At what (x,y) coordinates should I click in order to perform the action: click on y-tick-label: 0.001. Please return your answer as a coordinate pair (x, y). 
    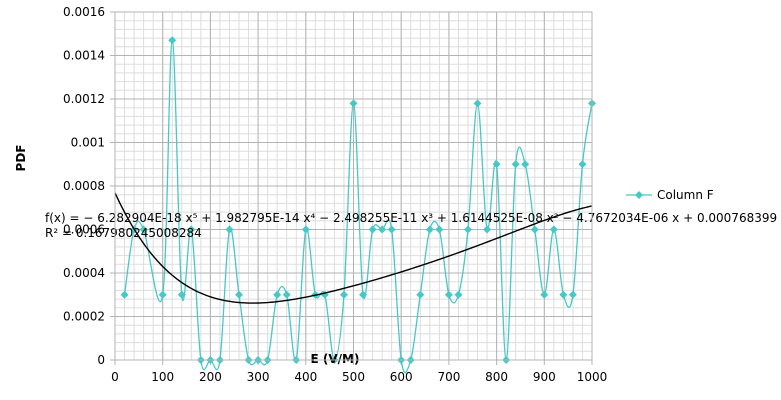
    Looking at the image, I should click on (88, 143).